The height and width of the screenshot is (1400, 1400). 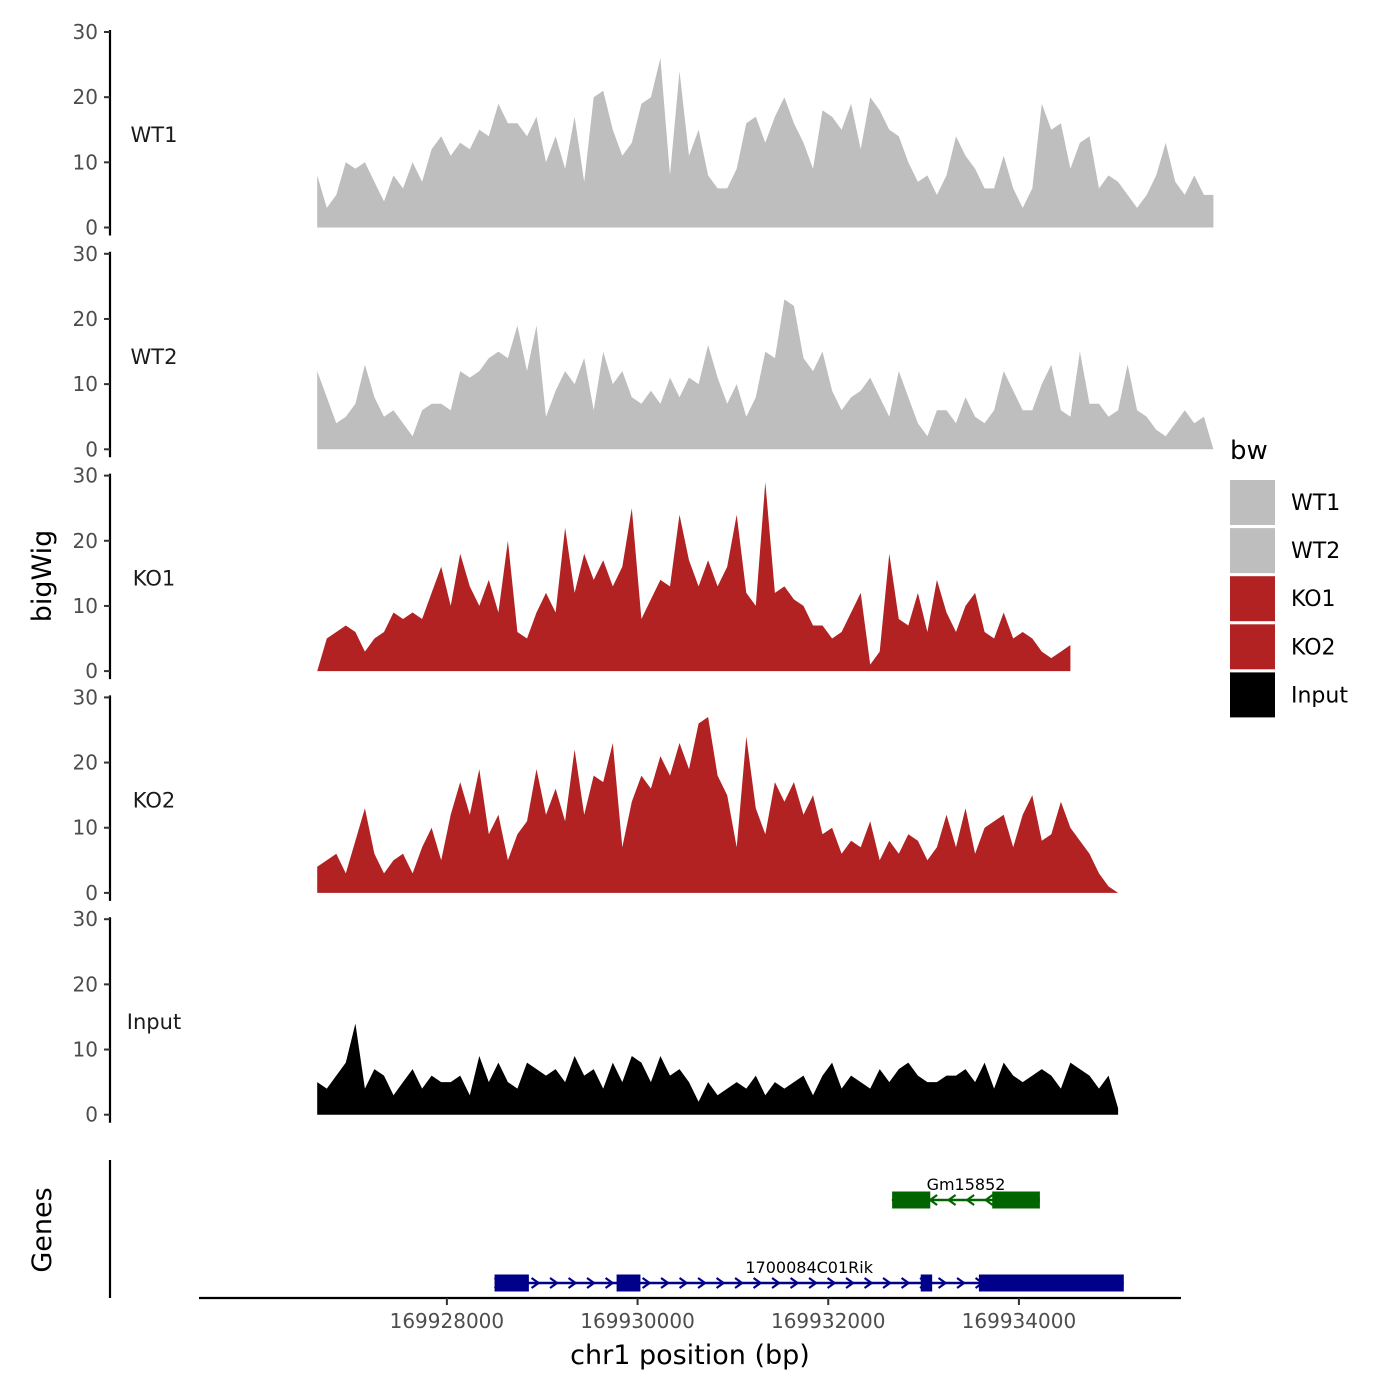 I want to click on coverage-area-ko2, so click(x=718, y=805).